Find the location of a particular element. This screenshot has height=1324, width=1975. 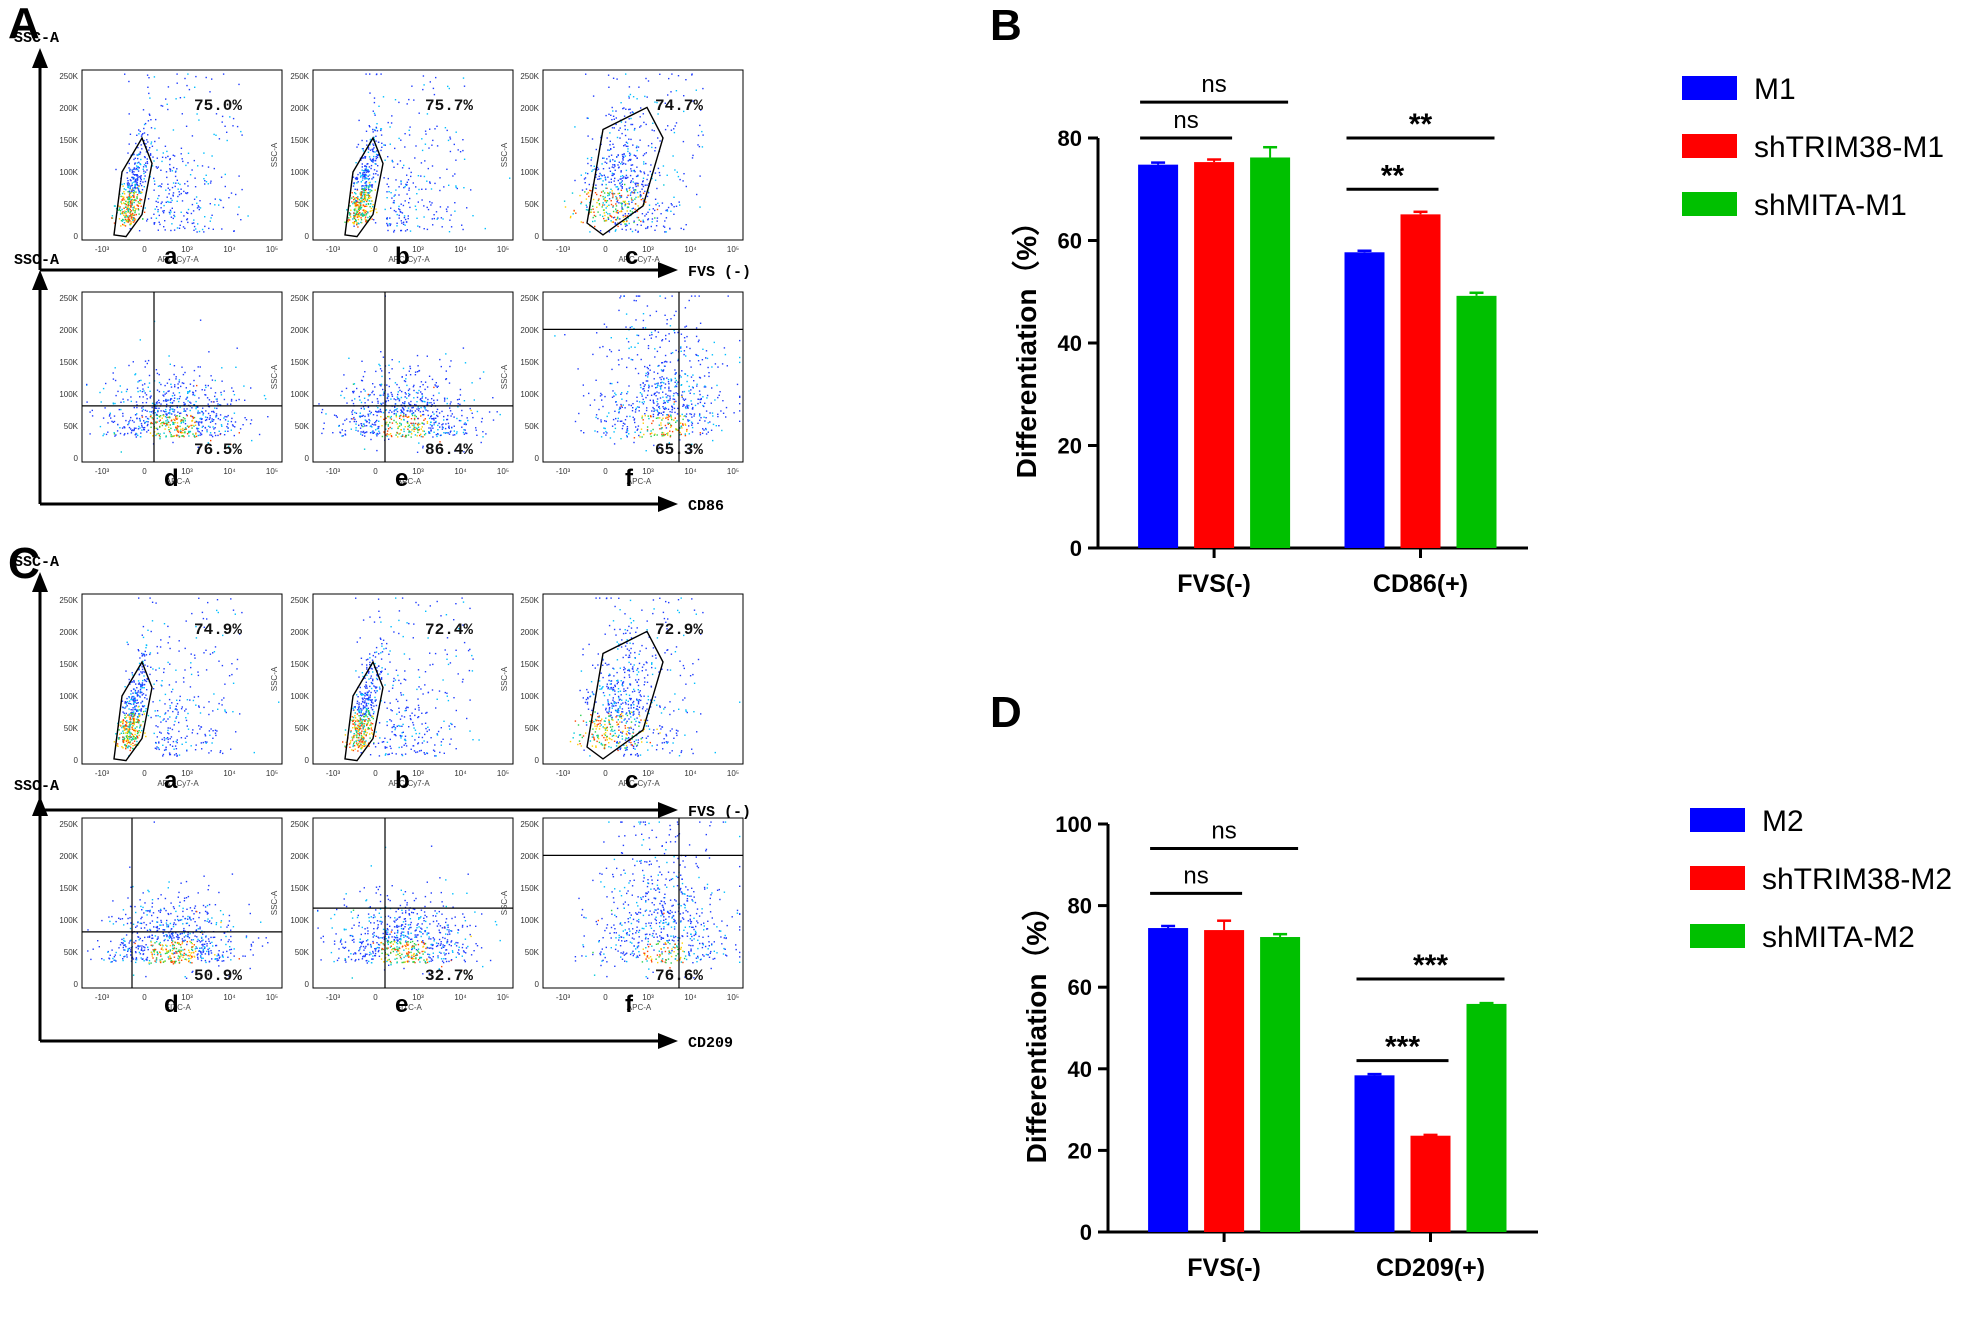

y-axis-arrow-icon is located at coordinates (40, 280).